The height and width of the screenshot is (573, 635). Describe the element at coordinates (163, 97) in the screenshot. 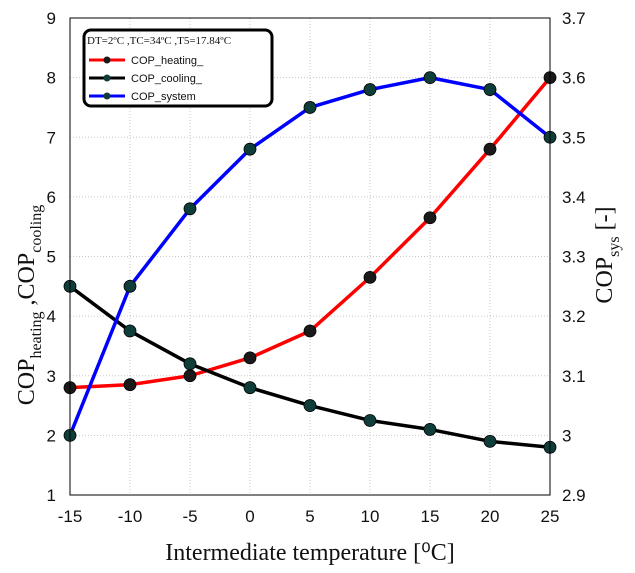

I see `legend-label: COP_system` at that location.